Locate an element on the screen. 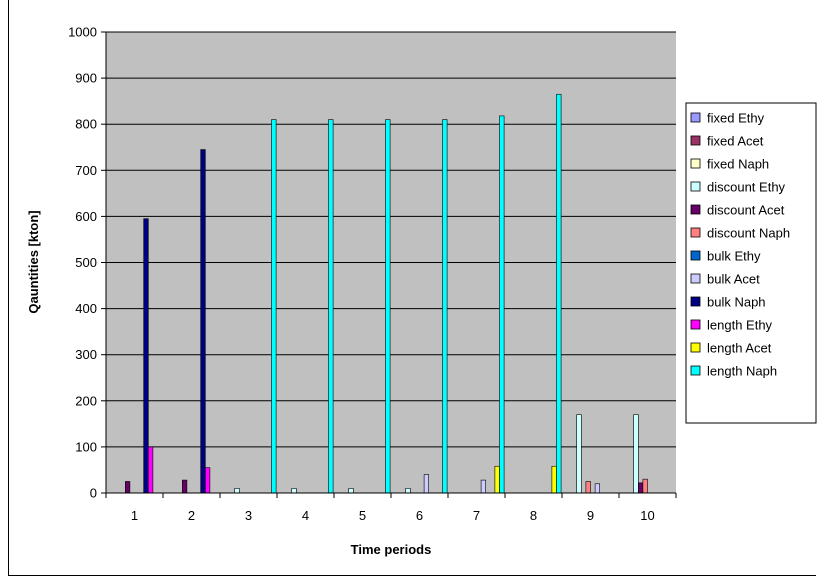 The width and height of the screenshot is (819, 578). legend-entry: bulk Naph is located at coordinates (736, 302).